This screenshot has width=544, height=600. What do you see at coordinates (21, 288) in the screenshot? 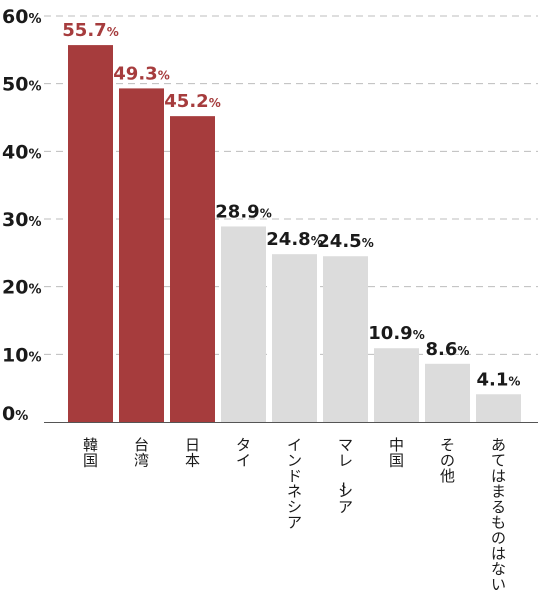
I see `y-tick-label: 20%` at bounding box center [21, 288].